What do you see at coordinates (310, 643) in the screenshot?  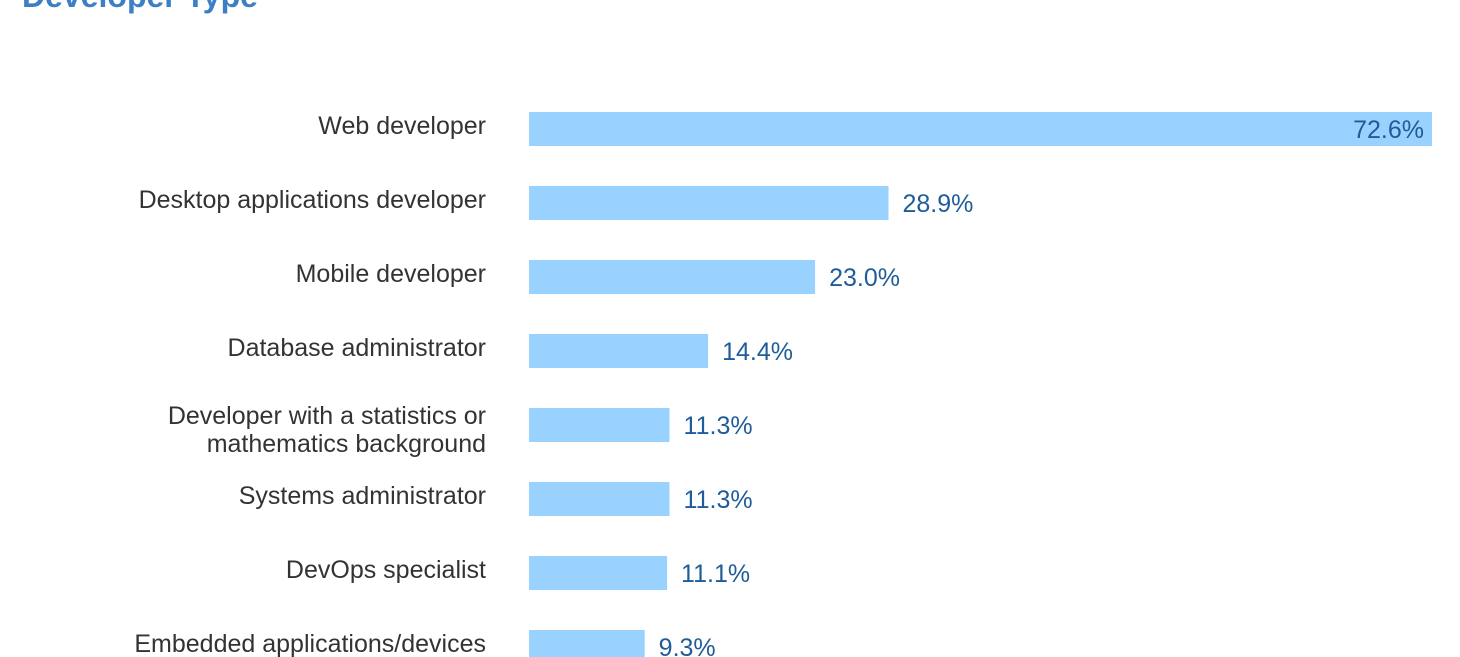 I see `category-label: Embedded applications/devices` at bounding box center [310, 643].